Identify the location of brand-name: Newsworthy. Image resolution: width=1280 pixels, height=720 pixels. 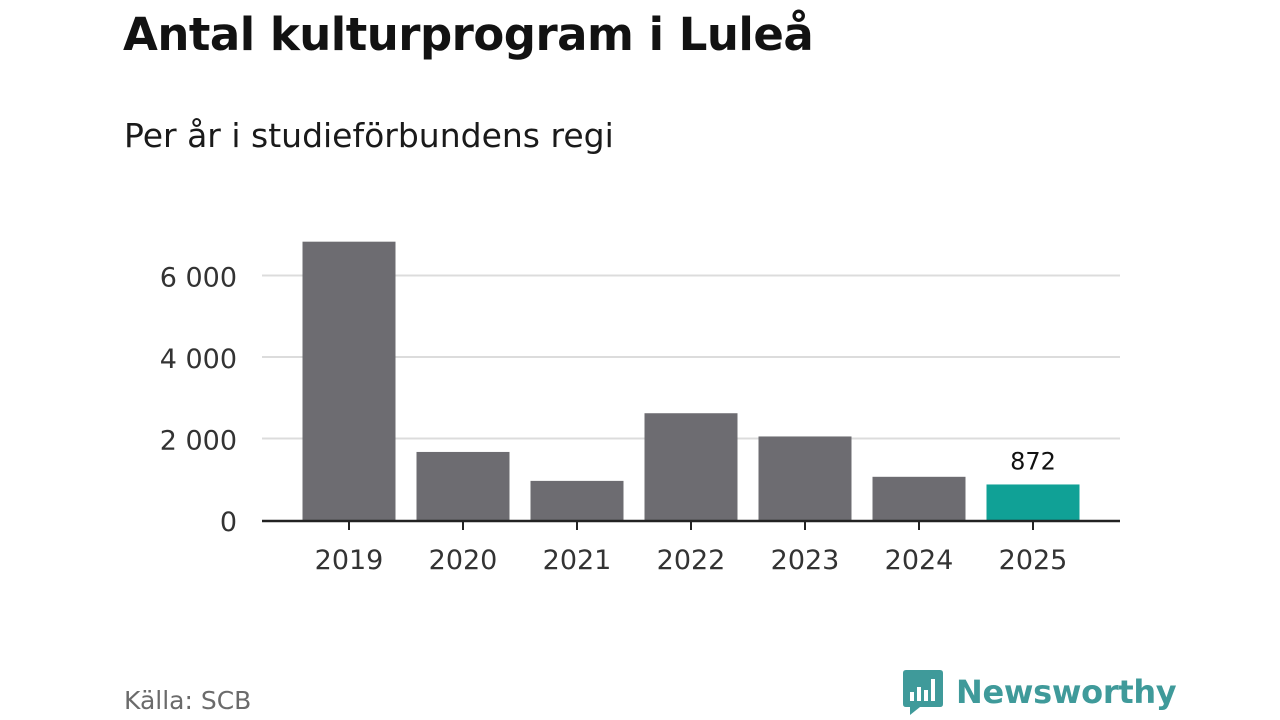
(1066, 692).